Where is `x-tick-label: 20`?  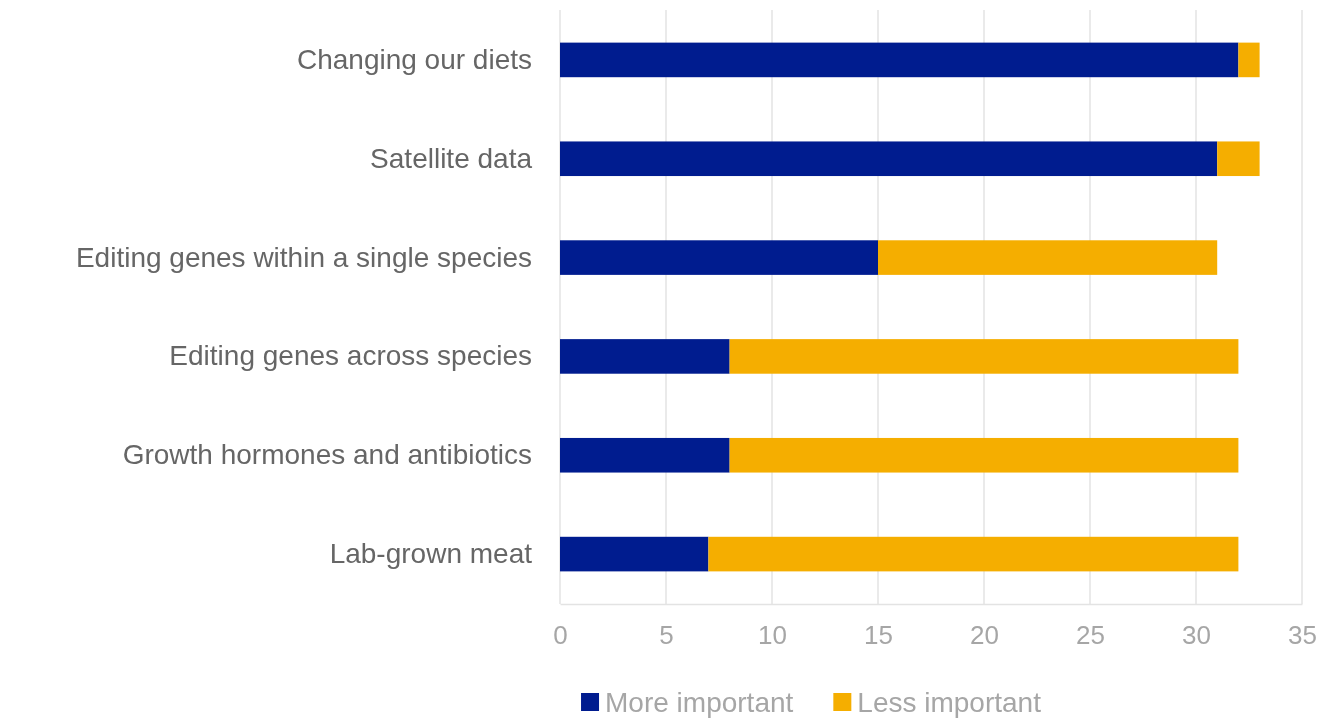 x-tick-label: 20 is located at coordinates (984, 635).